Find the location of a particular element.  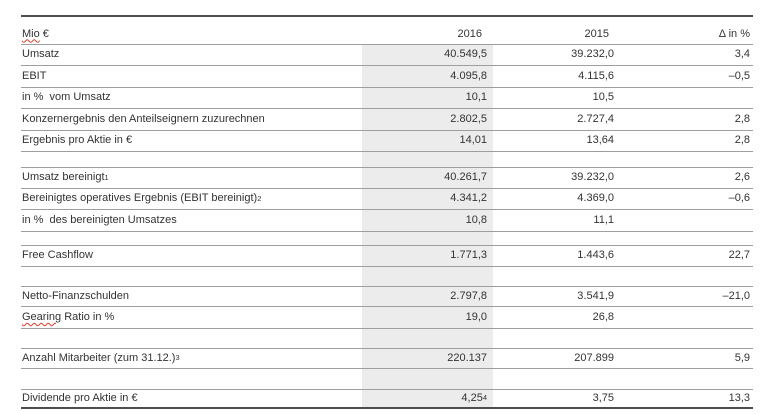

table-row: Free Cashflow 1.771,3 1.443,6 22,7 is located at coordinates (387, 256).